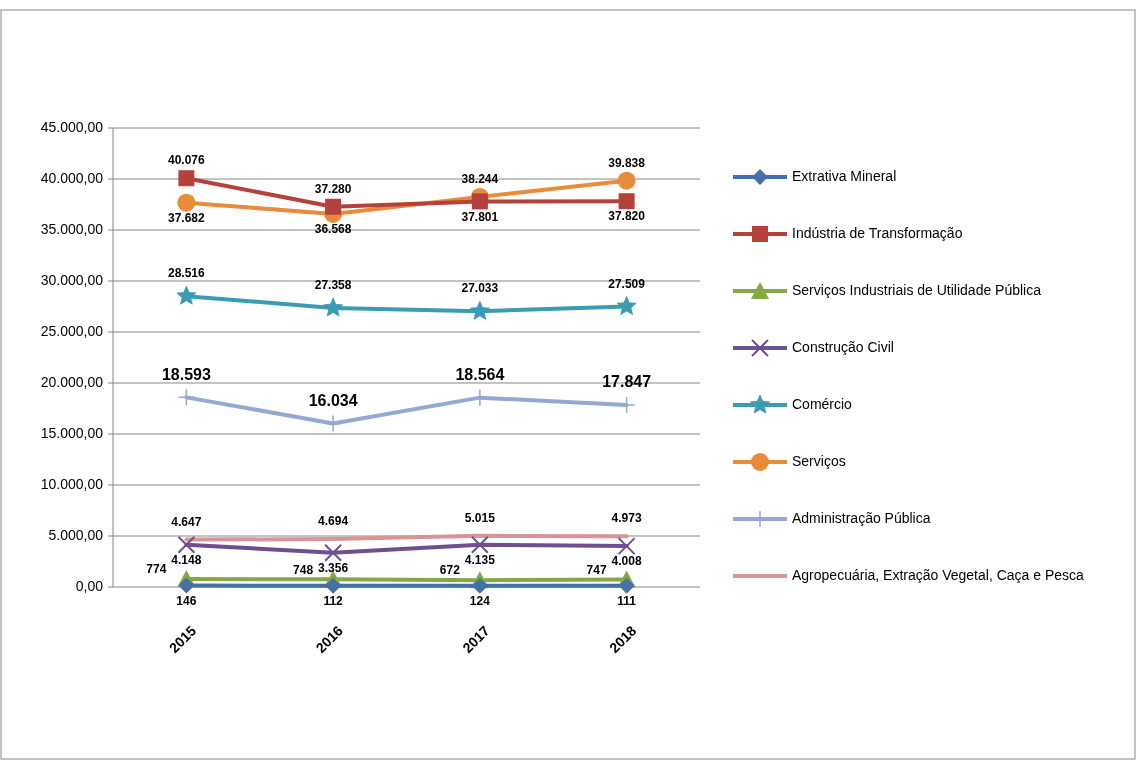 This screenshot has height=760, width=1137. Describe the element at coordinates (627, 601) in the screenshot. I see `data-label: 111` at that location.